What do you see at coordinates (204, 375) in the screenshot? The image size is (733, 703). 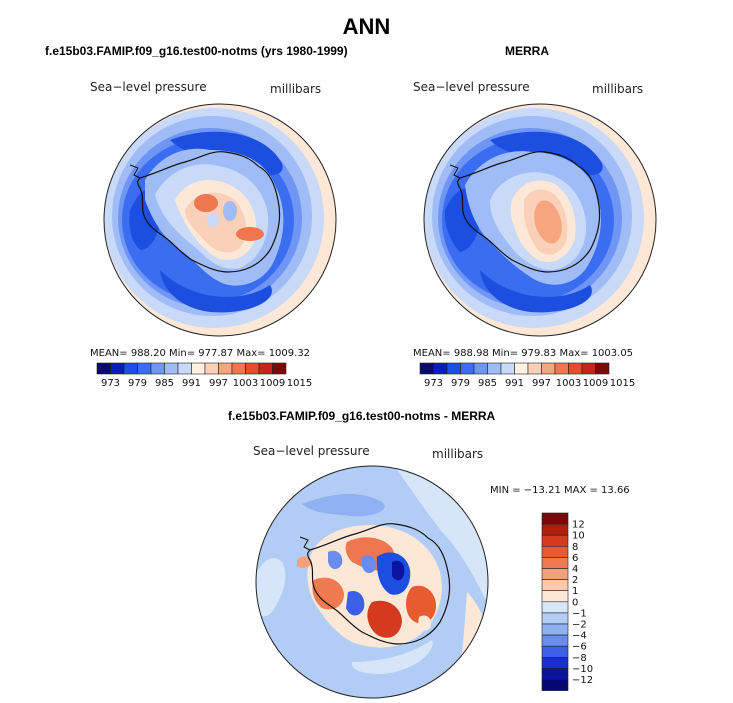 I see `panel-1-colorbar: 973 979 985 991 997 1003 1009 1015` at bounding box center [204, 375].